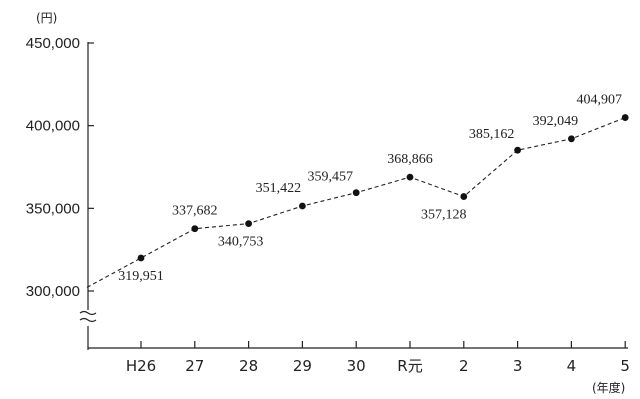 The image size is (640, 399). I want to click on axis-break-mark, so click(88, 316).